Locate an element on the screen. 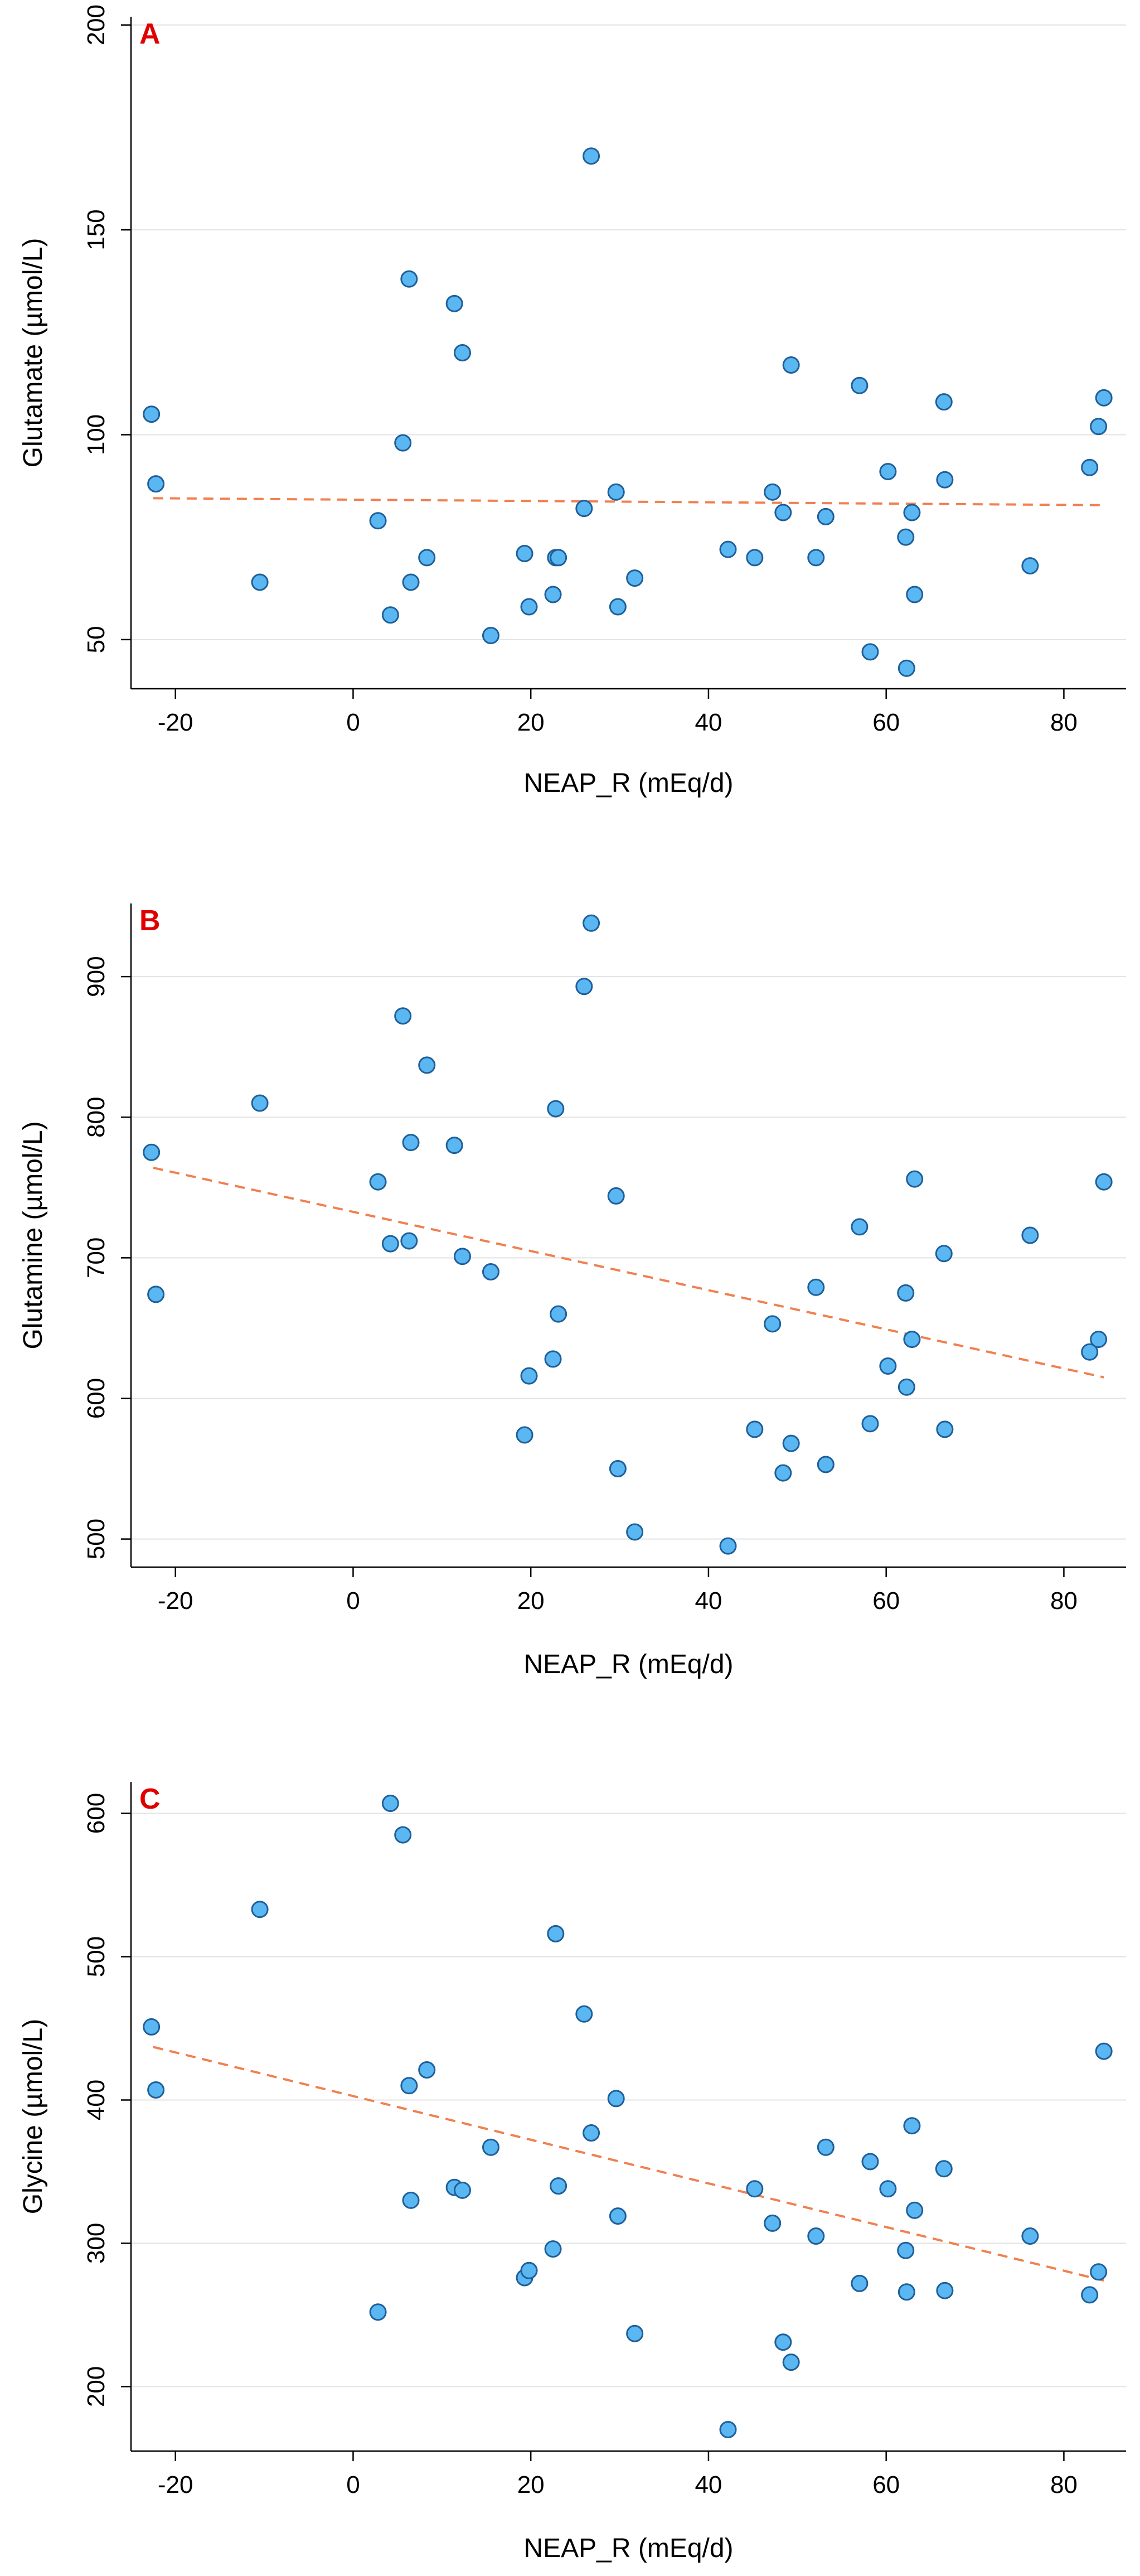 The width and height of the screenshot is (1140, 2576). y-tick-label: 150 is located at coordinates (96, 229).